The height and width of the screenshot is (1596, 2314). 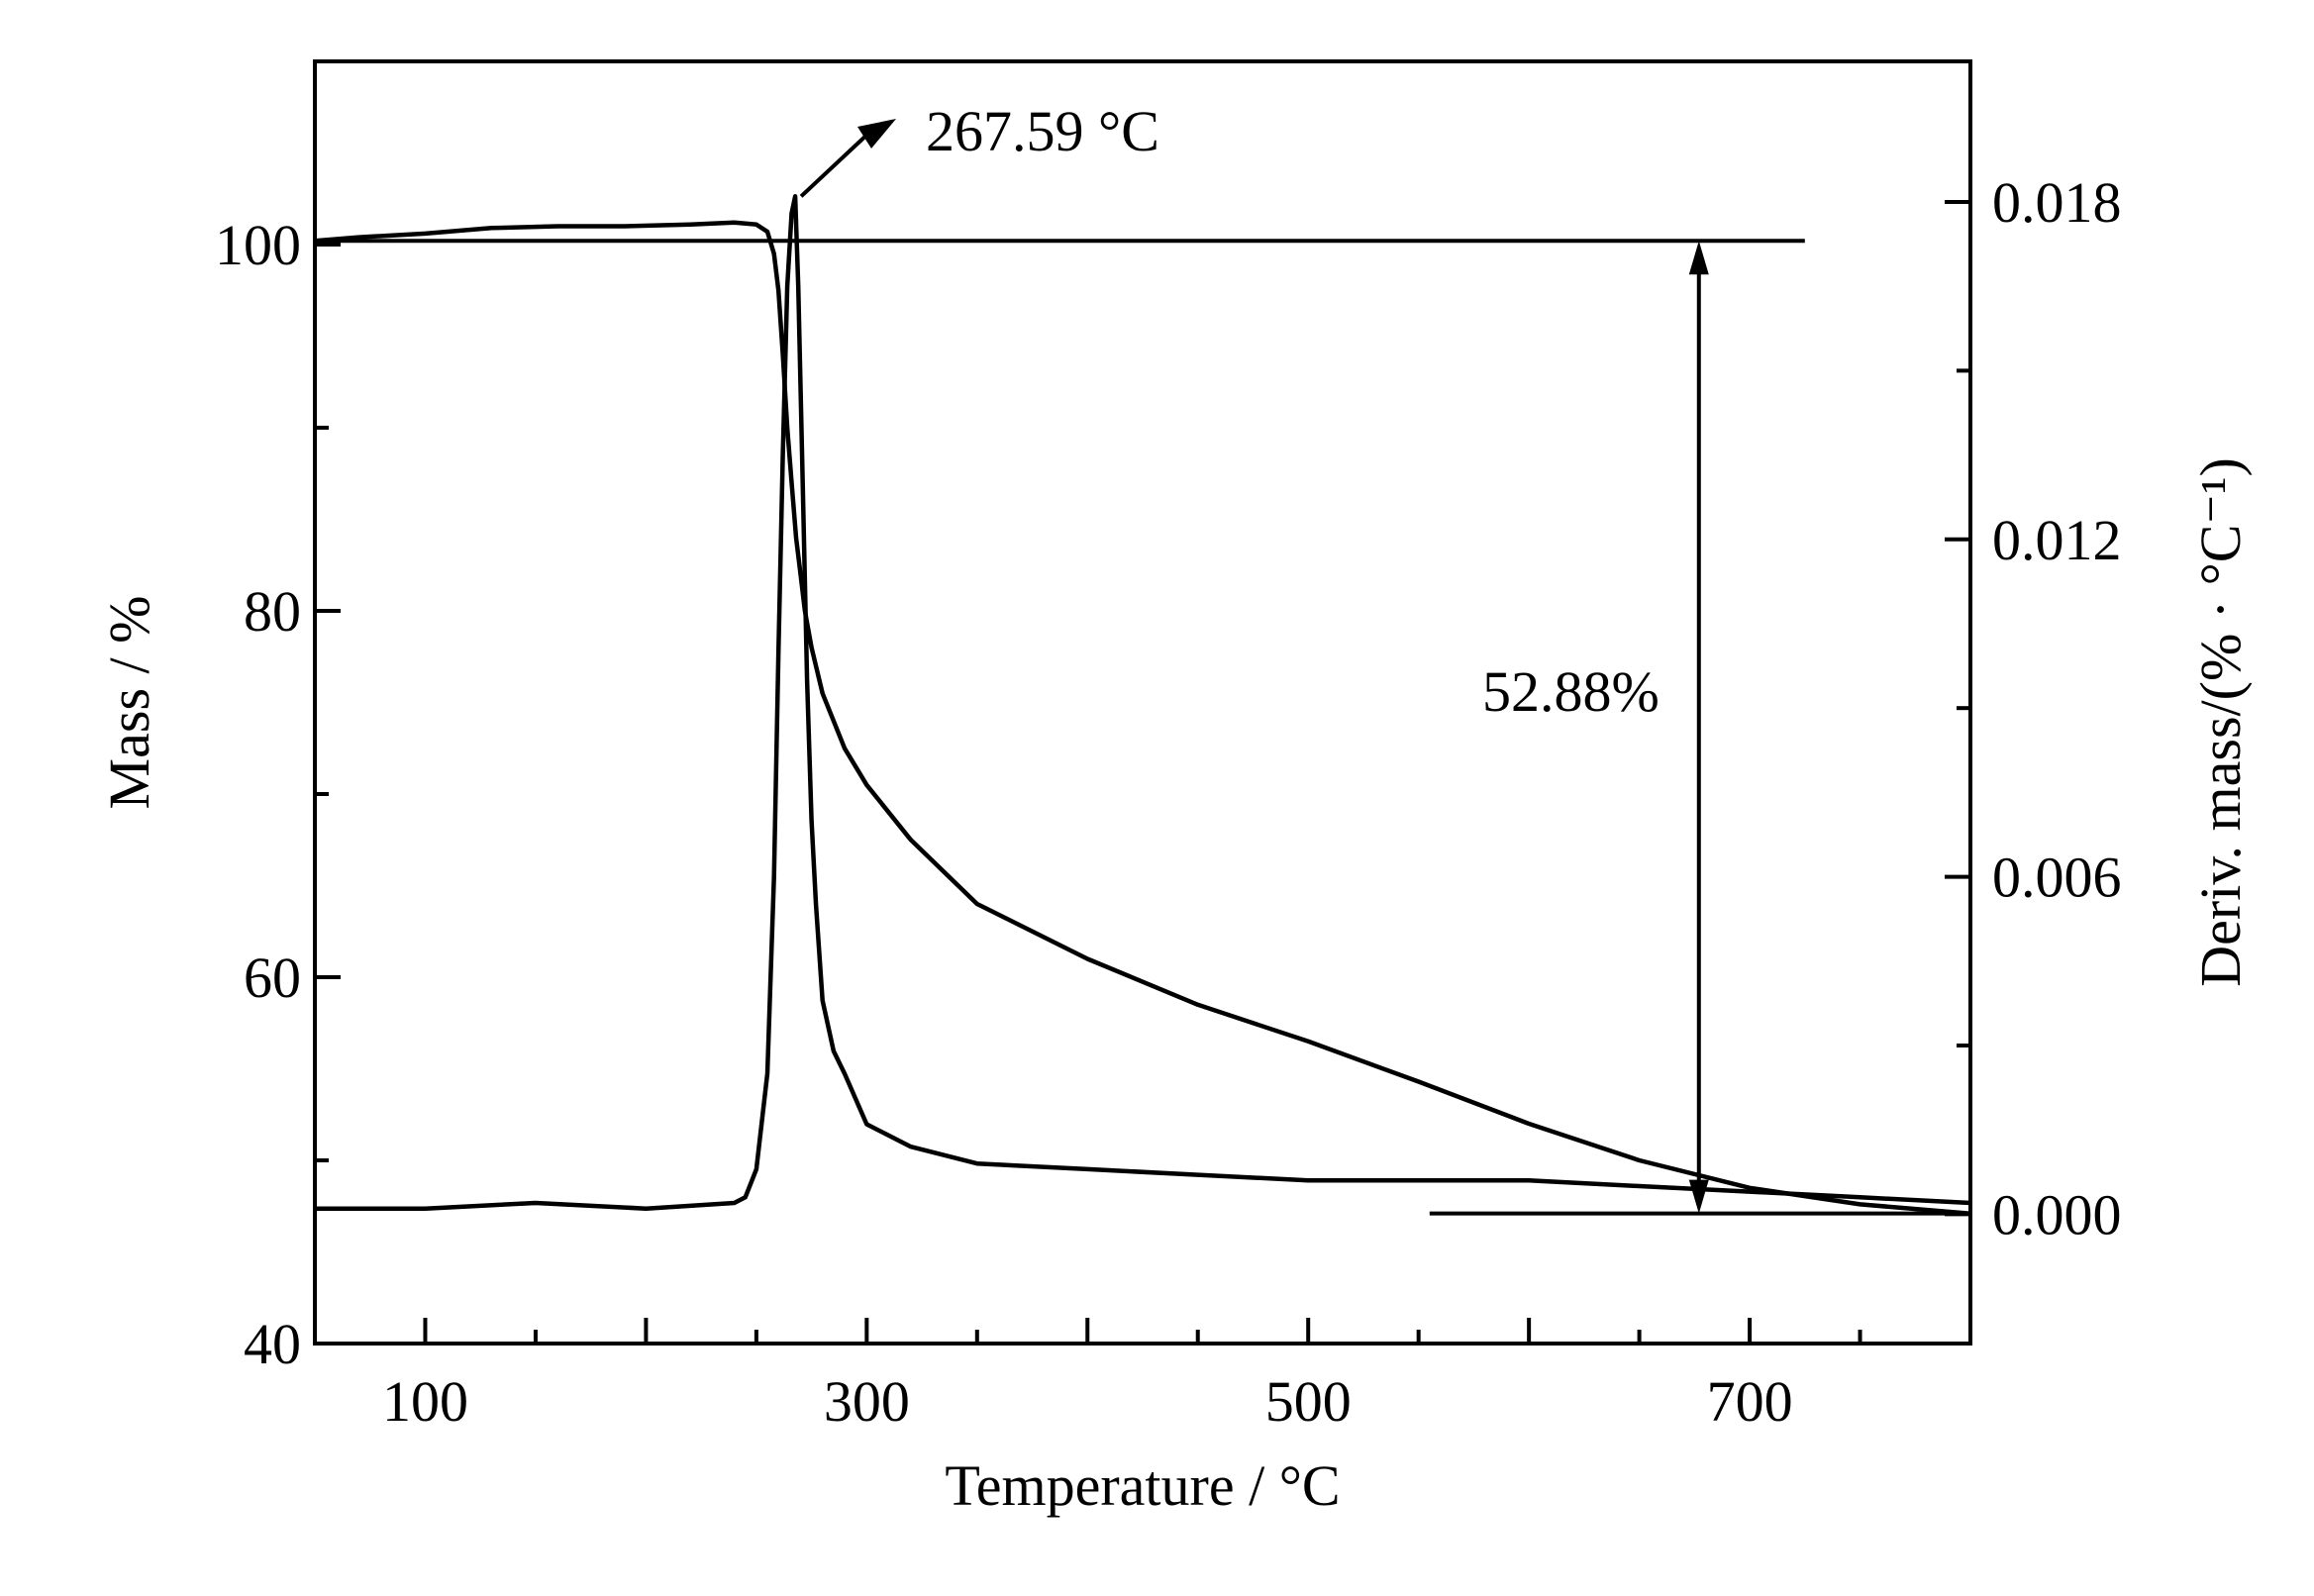 What do you see at coordinates (272, 611) in the screenshot?
I see `y-left-tick-label: 80` at bounding box center [272, 611].